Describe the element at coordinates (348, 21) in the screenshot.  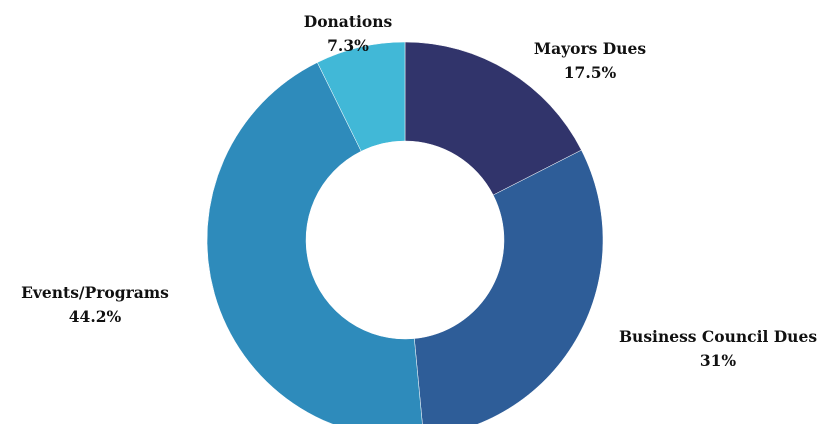
I see `slice-label-name: Donations` at that location.